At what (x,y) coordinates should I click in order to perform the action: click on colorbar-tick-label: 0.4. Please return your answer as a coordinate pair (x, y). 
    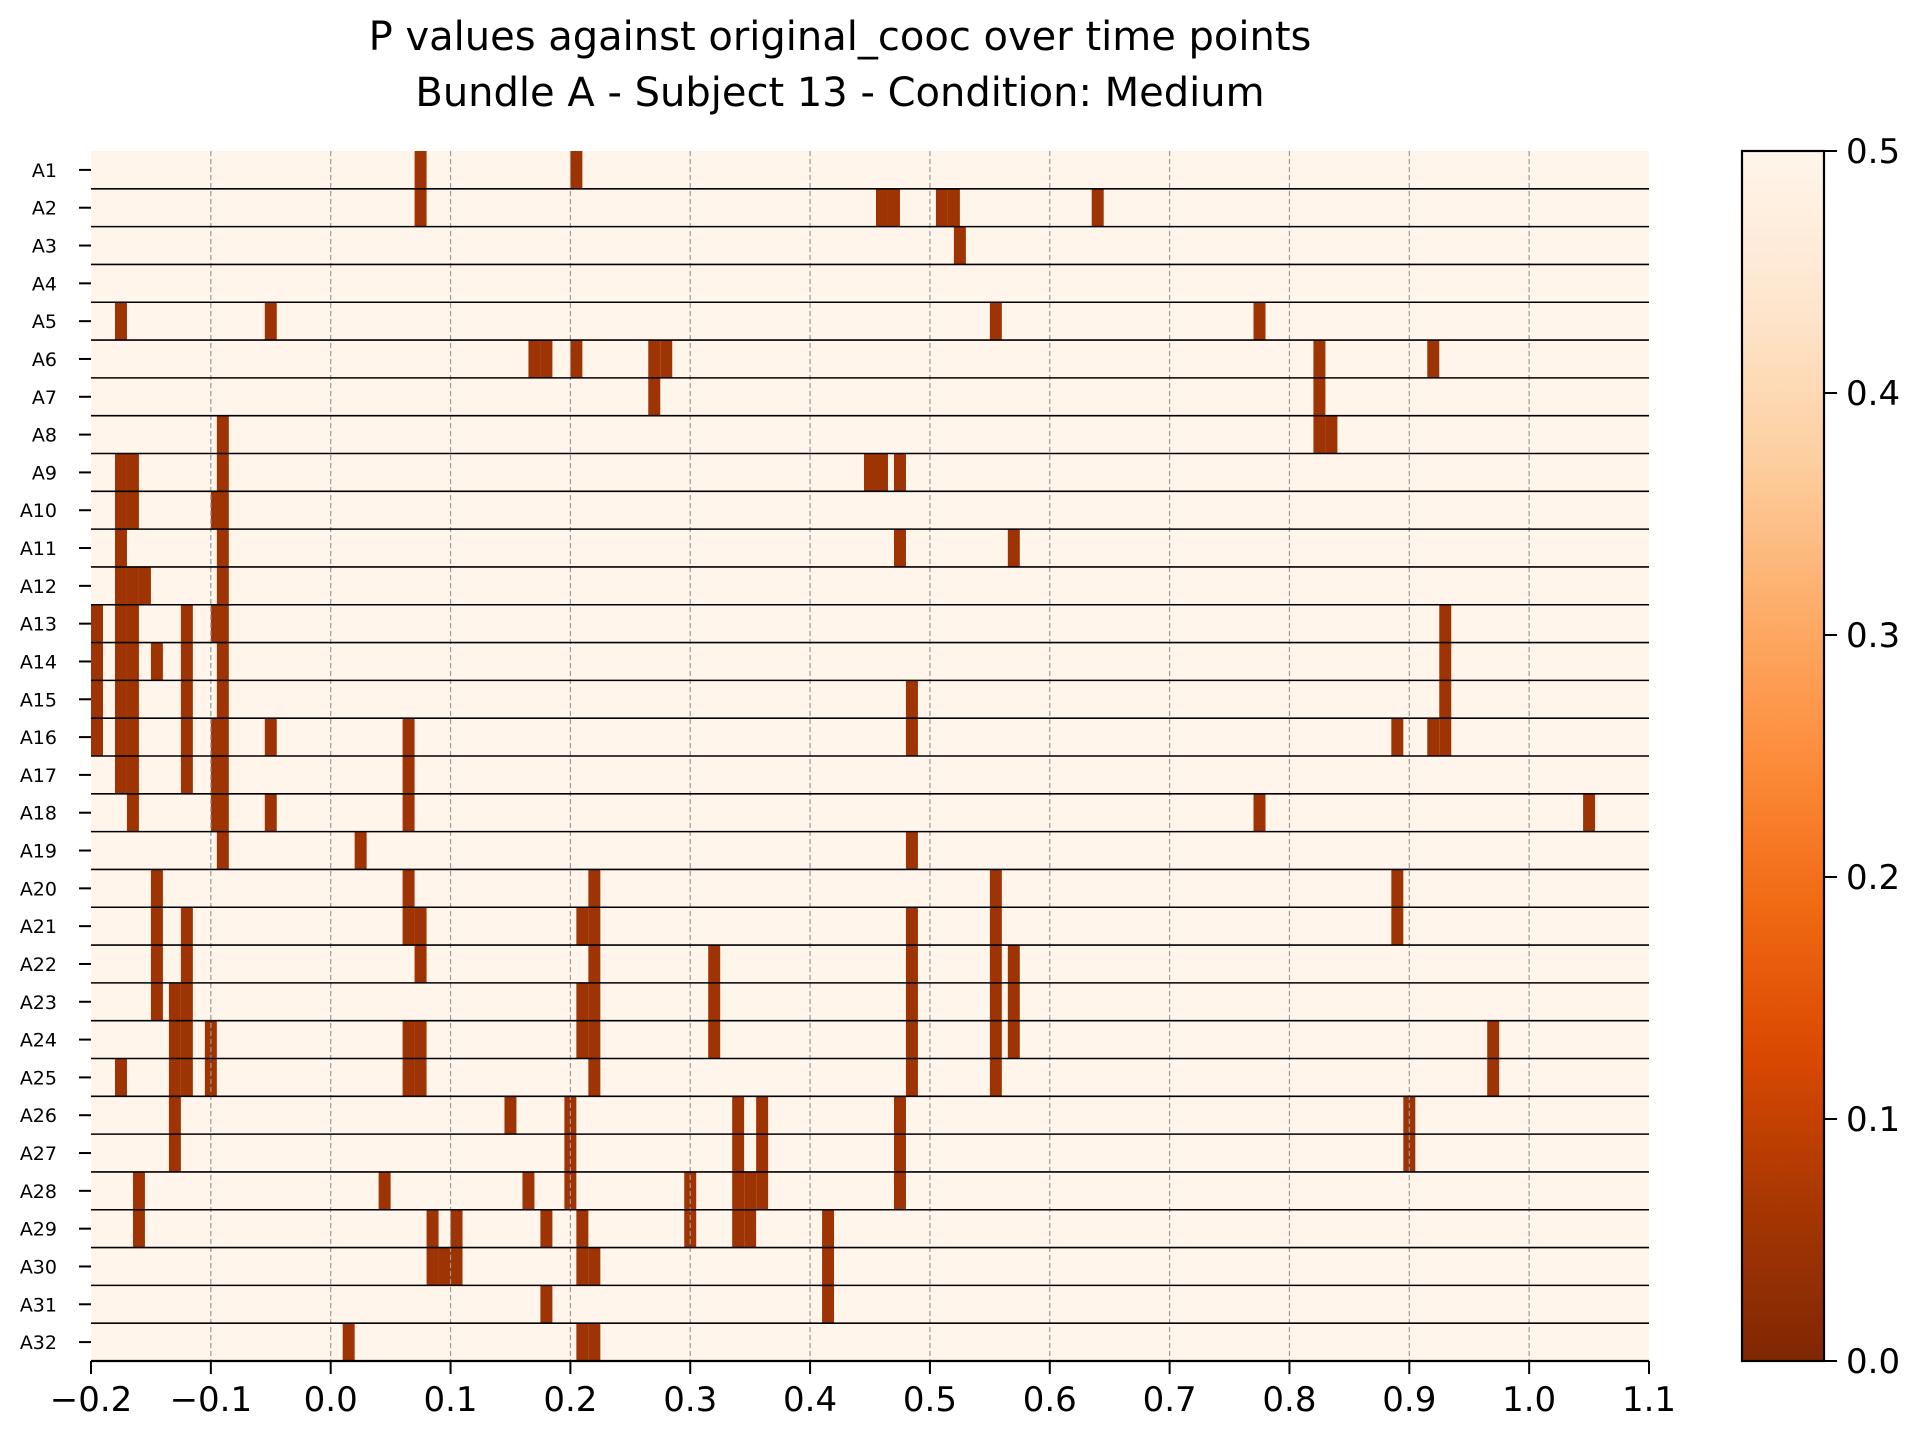
    Looking at the image, I should click on (1873, 394).